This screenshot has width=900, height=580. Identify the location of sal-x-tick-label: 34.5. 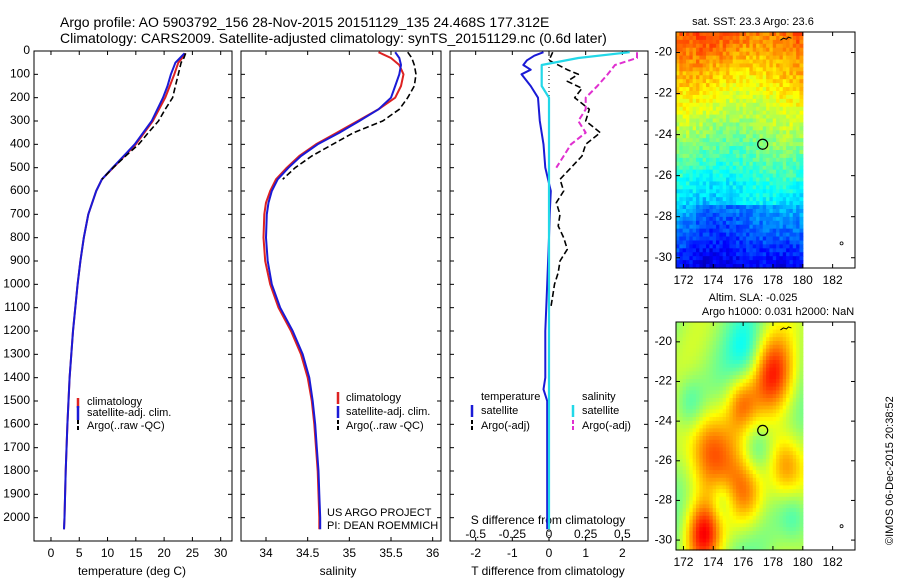
(308, 553).